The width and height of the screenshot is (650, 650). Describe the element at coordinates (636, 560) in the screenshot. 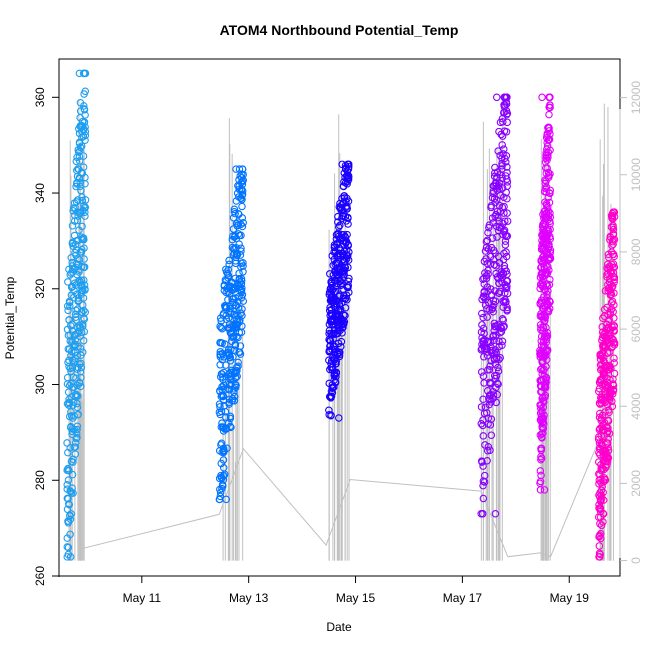

I see `y-right-tick-label: 0` at that location.